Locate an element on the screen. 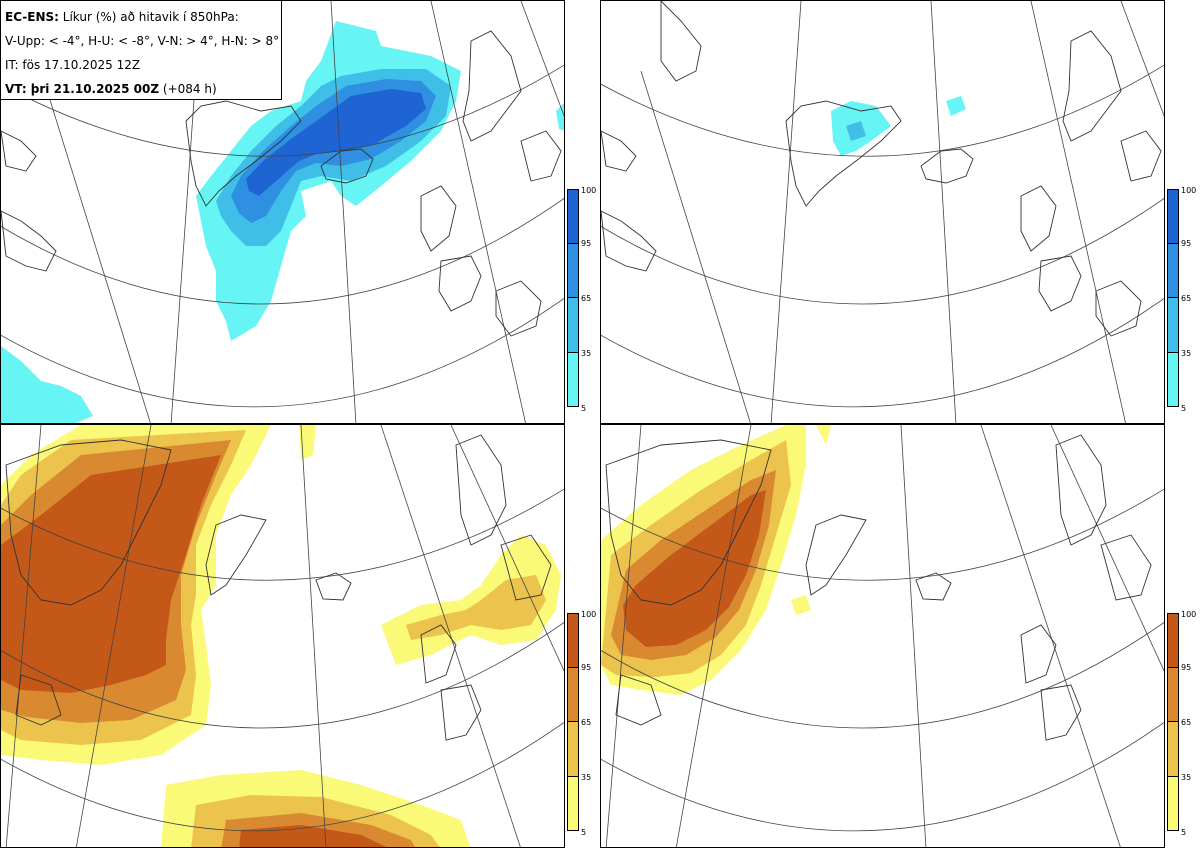  model-label: EC-ENS: is located at coordinates (32, 17).